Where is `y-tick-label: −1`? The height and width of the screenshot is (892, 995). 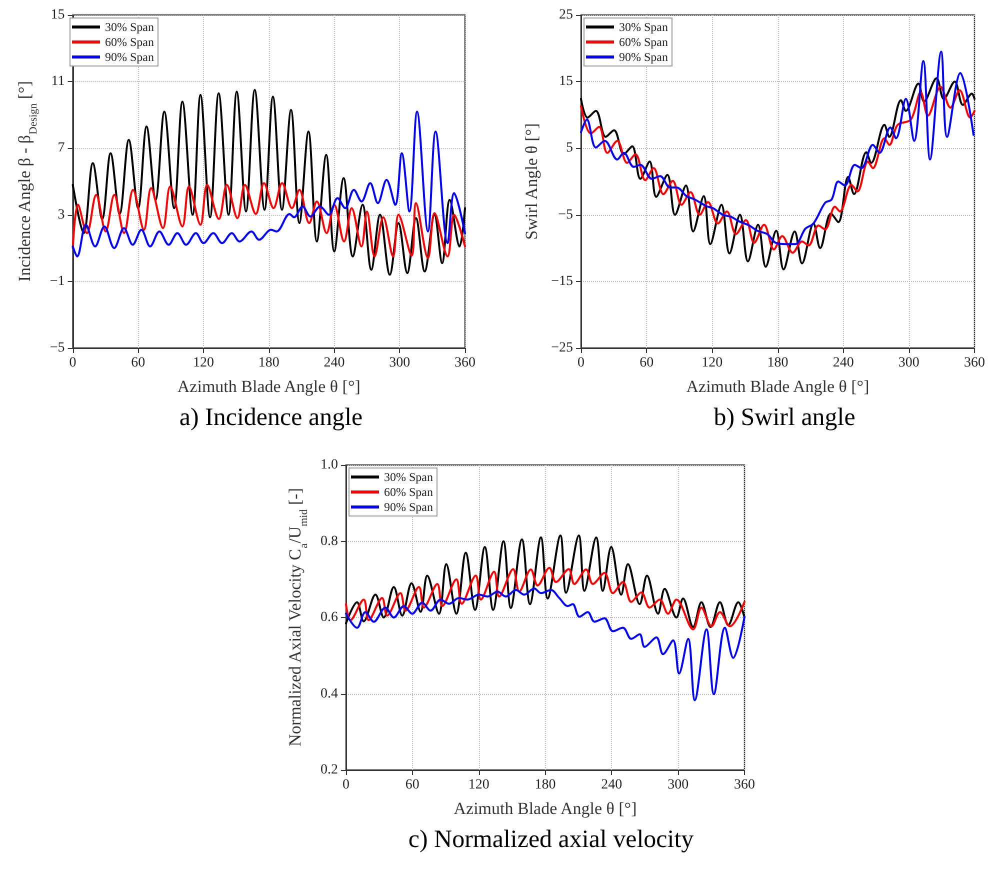
y-tick-label: −1 is located at coordinates (57, 281).